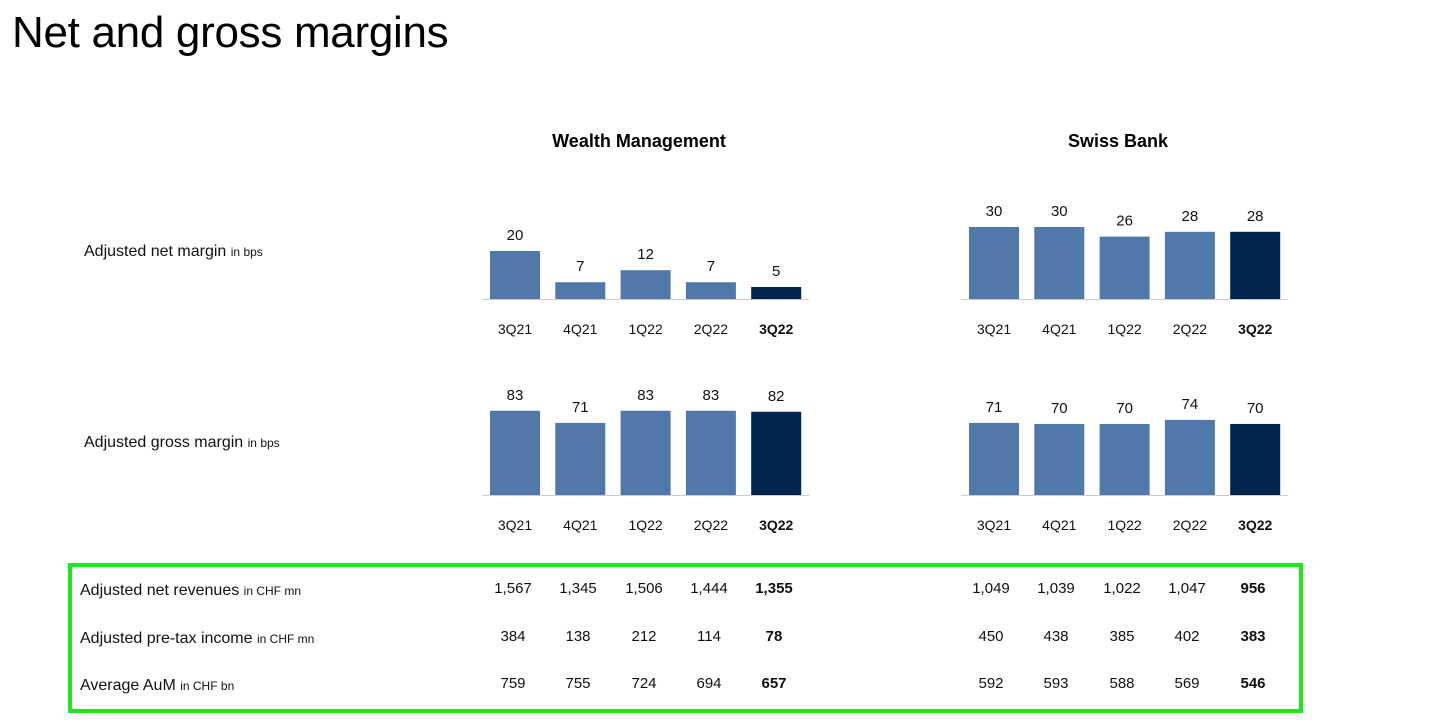 Image resolution: width=1439 pixels, height=727 pixels. Describe the element at coordinates (644, 636) in the screenshot. I see `table-cell-wm-pre-tax-income: 212` at that location.